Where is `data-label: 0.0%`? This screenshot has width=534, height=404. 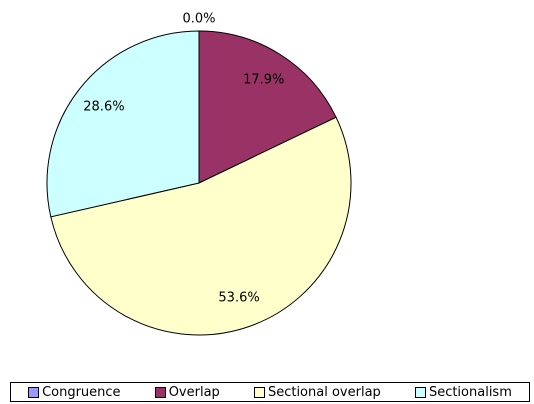 data-label: 0.0% is located at coordinates (198, 19).